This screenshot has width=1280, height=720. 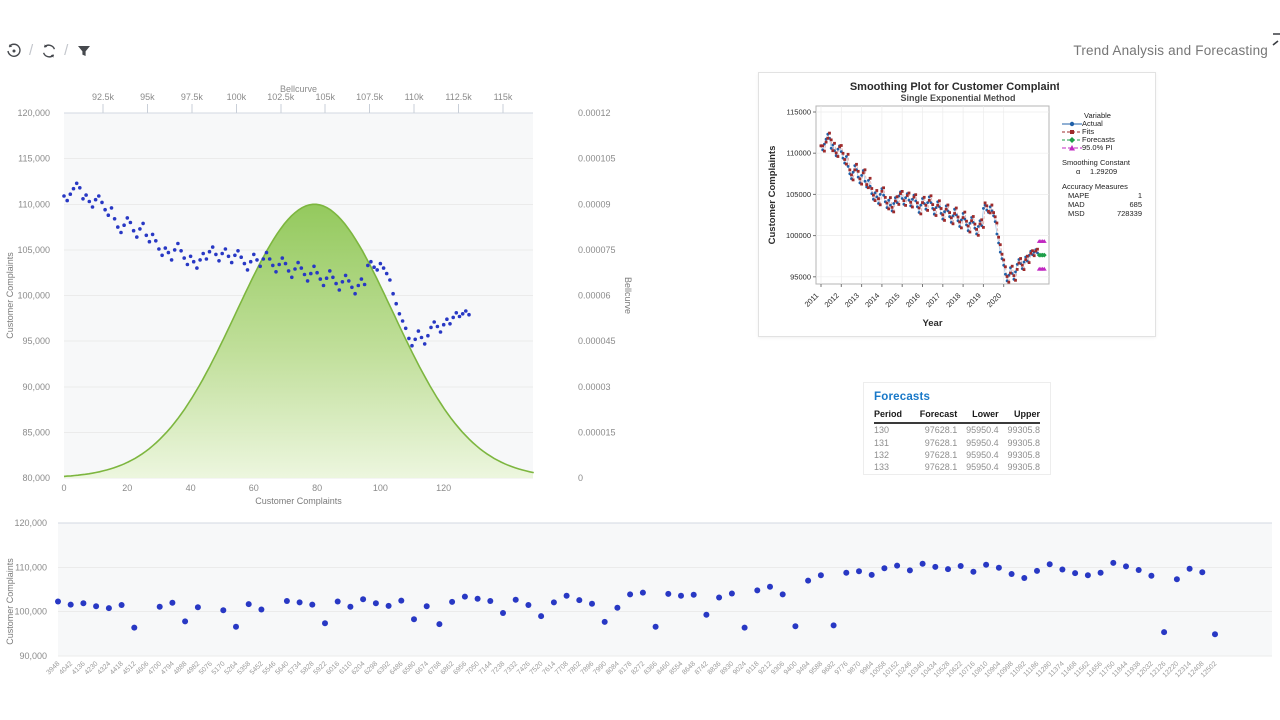 I want to click on svg-text: 112.5k, so click(x=458, y=97).